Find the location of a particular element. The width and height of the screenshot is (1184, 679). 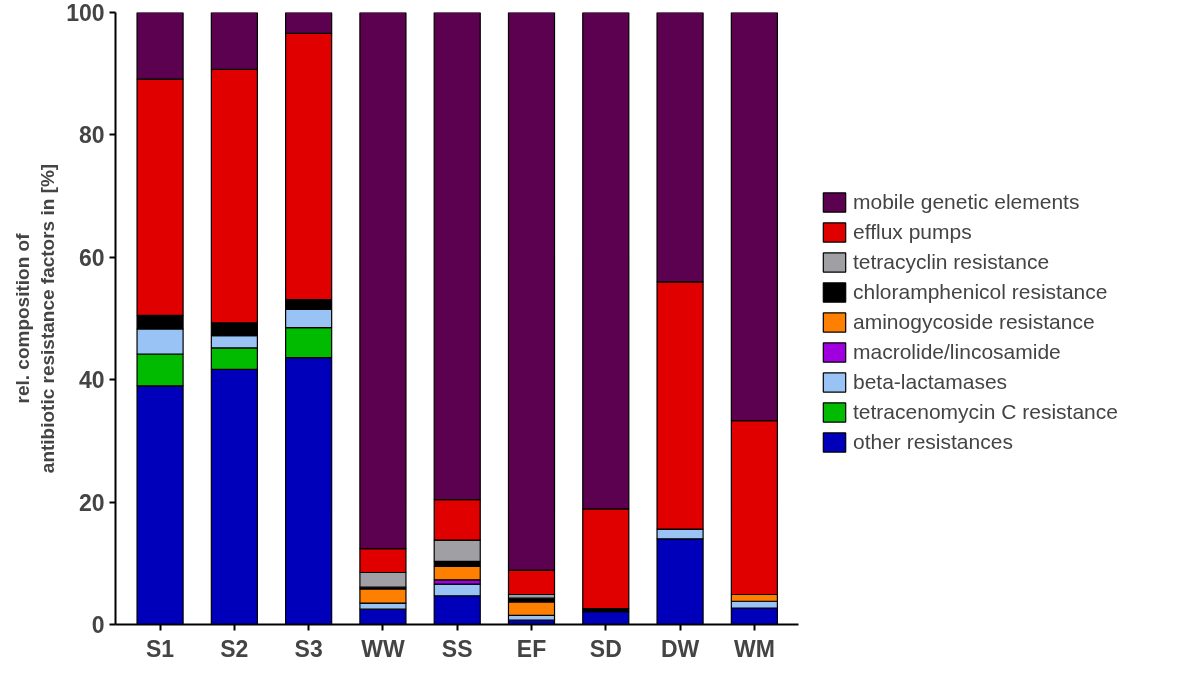

legend-label: macrolide/lincosamide is located at coordinates (957, 352).